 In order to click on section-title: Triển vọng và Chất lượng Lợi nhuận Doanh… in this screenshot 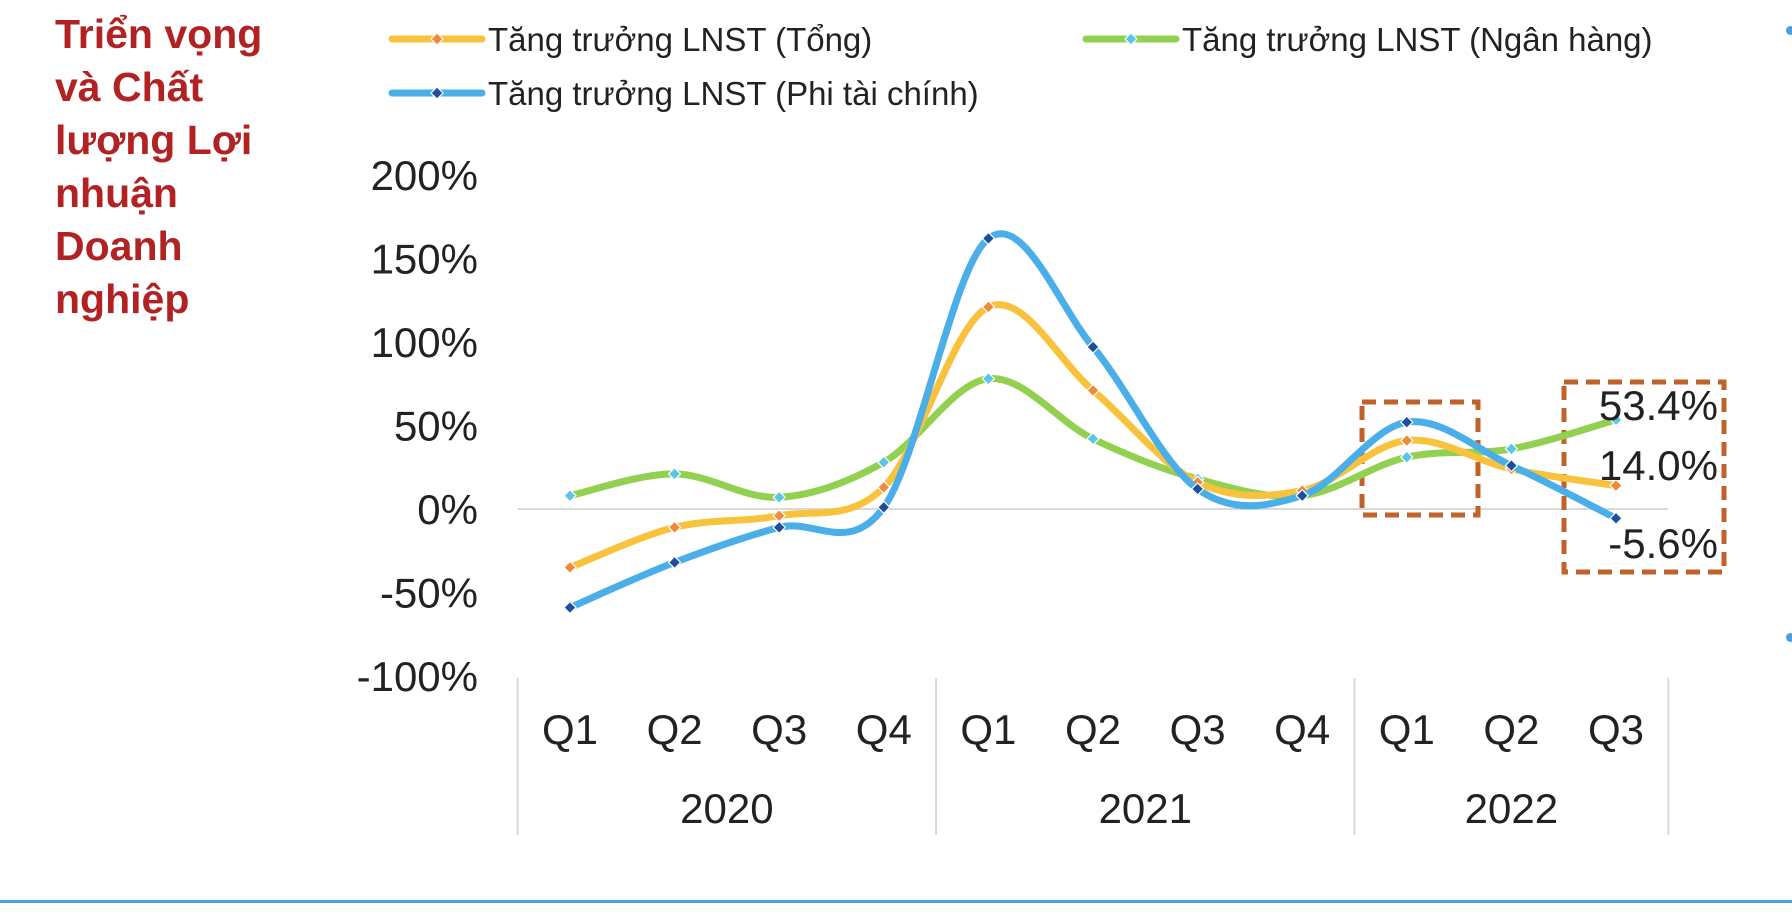, I will do `click(159, 166)`.